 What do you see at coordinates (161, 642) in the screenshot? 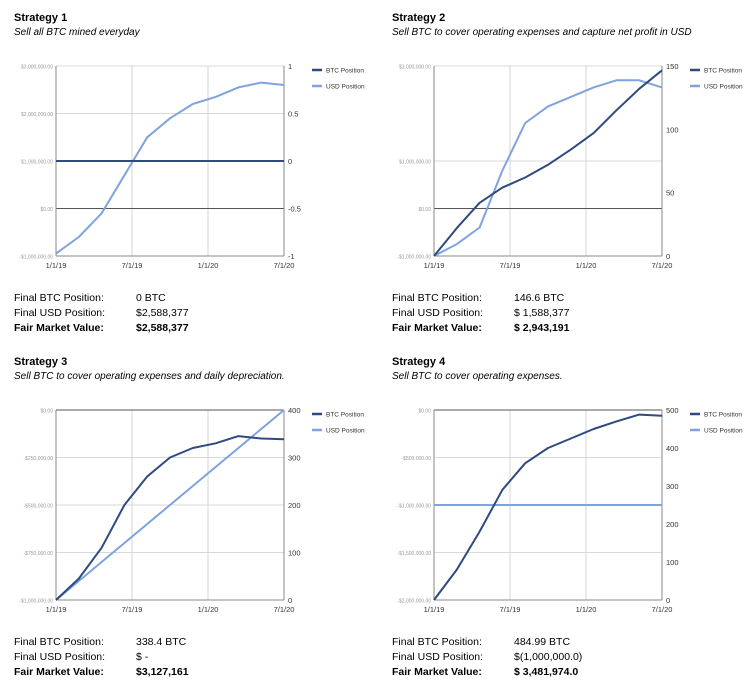
I see `stat-value: 338.4 BTC` at bounding box center [161, 642].